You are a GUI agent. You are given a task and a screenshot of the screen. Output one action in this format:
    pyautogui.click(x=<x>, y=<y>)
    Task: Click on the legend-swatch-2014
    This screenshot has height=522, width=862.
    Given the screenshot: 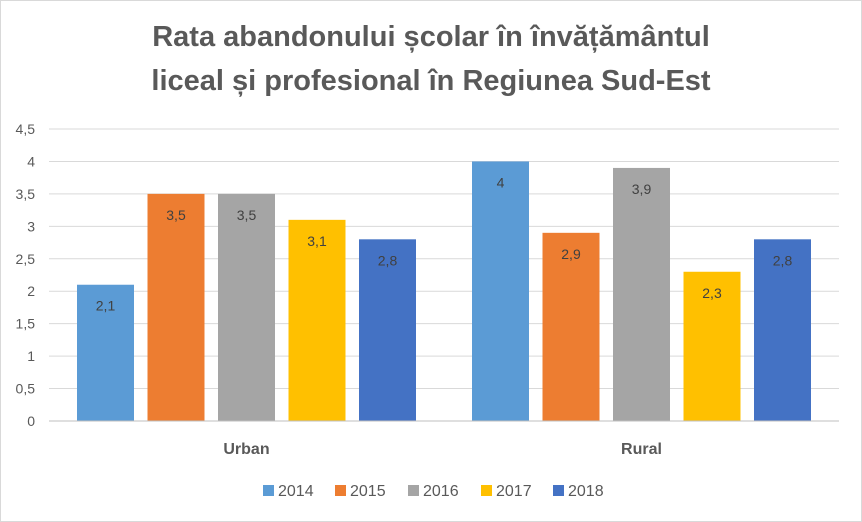 What is the action you would take?
    pyautogui.click(x=268, y=490)
    